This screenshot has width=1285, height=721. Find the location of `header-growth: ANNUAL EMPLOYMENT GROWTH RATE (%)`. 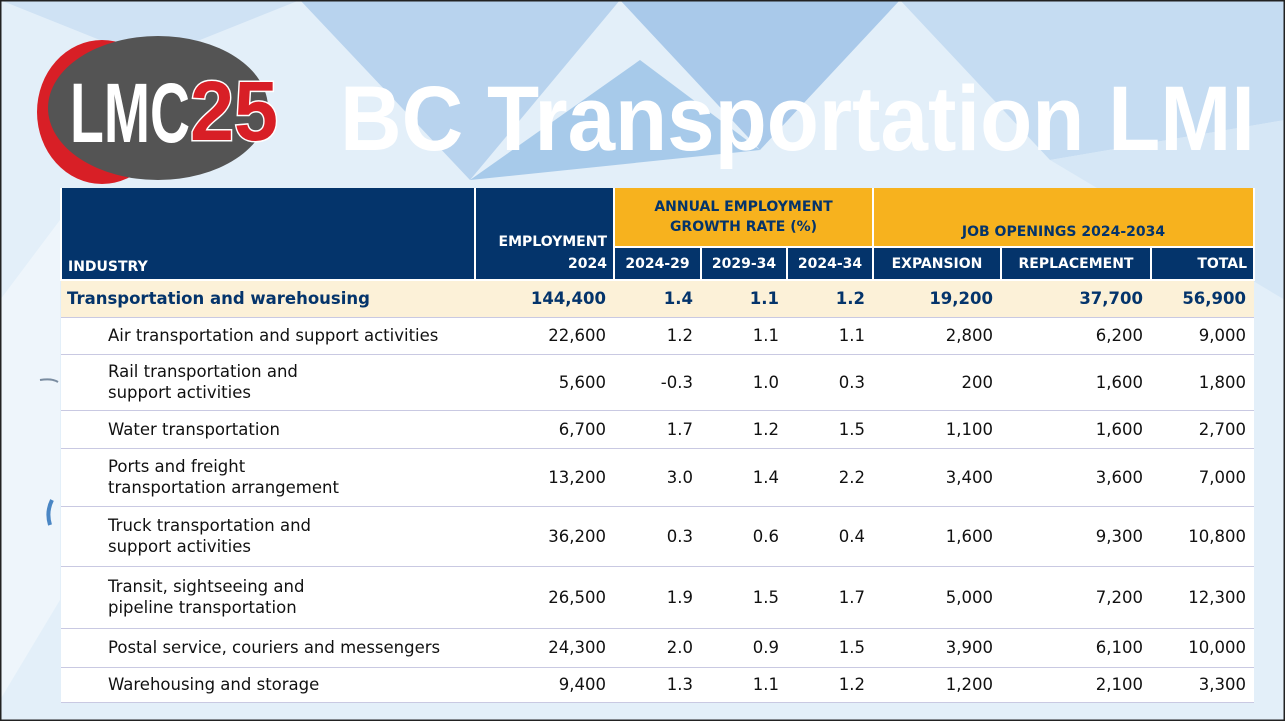

header-growth: ANNUAL EMPLOYMENT GROWTH RATE (%) is located at coordinates (743, 218).